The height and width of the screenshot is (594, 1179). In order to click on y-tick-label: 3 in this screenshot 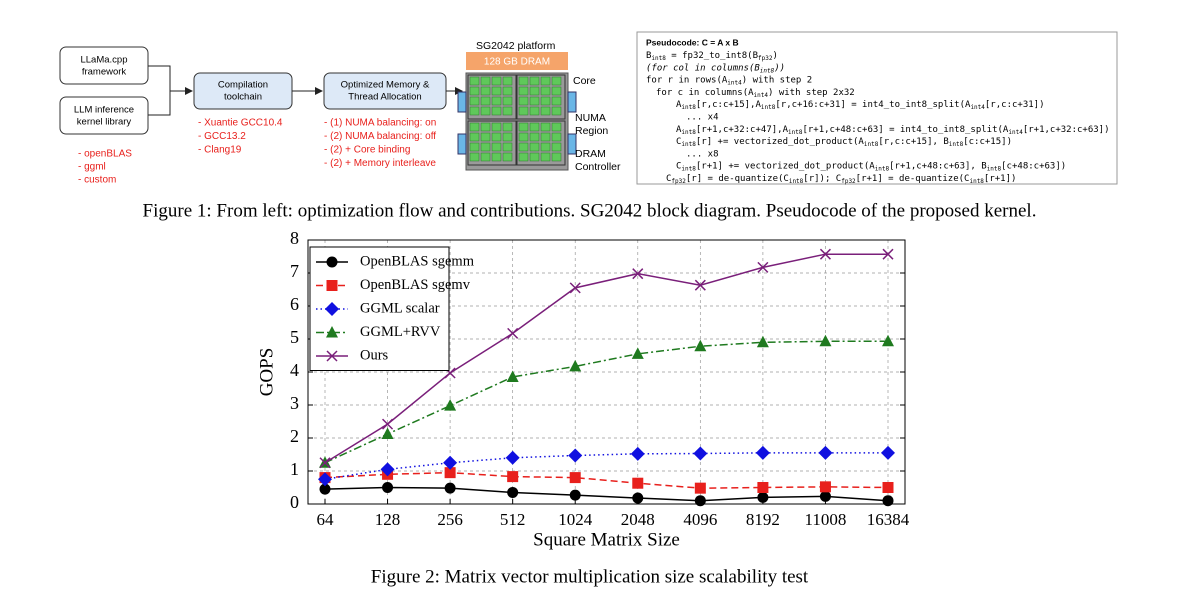, I will do `click(294, 403)`.